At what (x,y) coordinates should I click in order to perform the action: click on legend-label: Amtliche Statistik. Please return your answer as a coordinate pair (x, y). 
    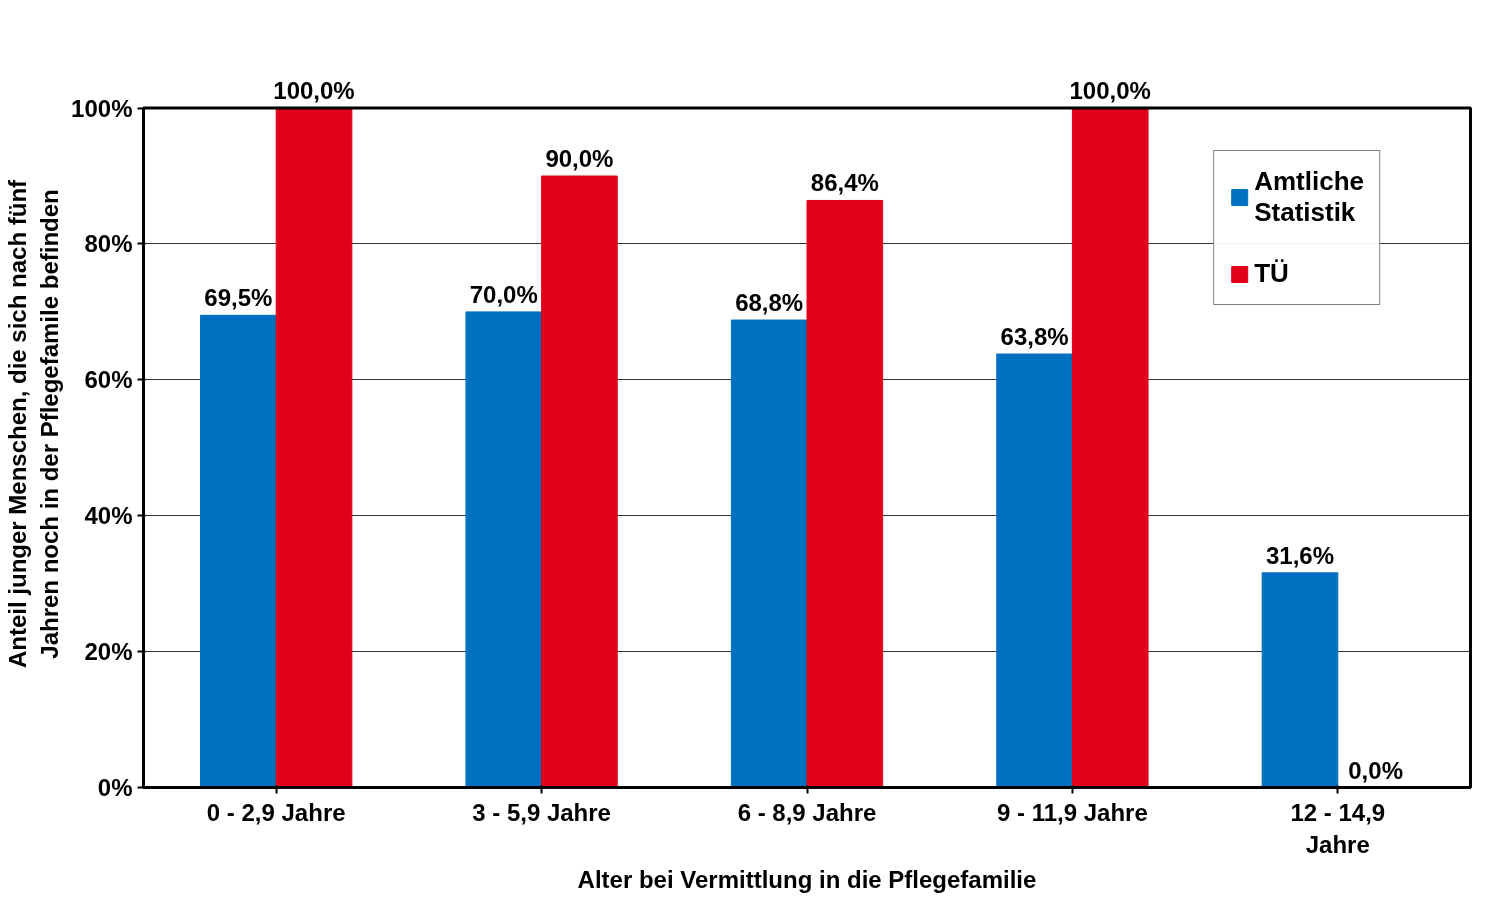
    Looking at the image, I should click on (1309, 197).